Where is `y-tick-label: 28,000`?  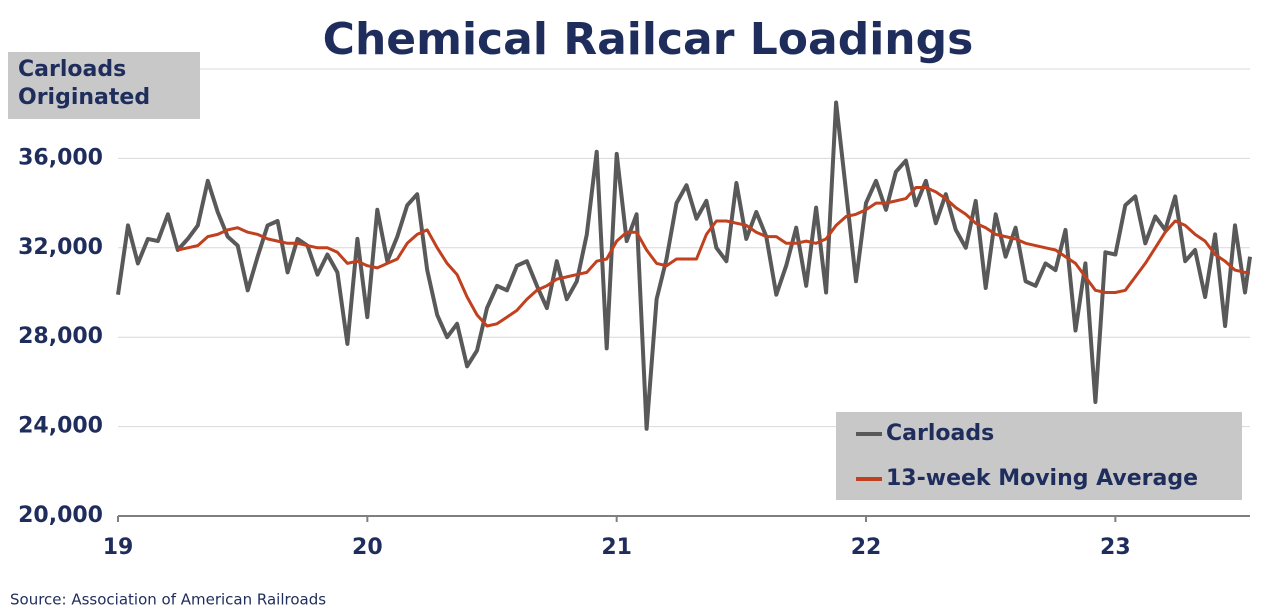
y-tick-label: 28,000 is located at coordinates (60, 336).